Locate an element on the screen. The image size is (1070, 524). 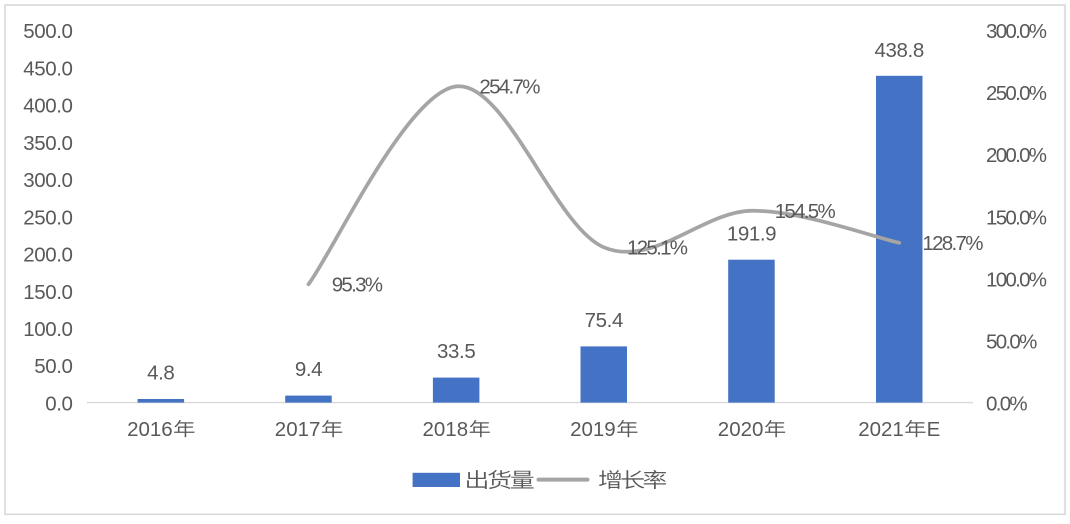
svg-text: 250.0 is located at coordinates (47, 217).